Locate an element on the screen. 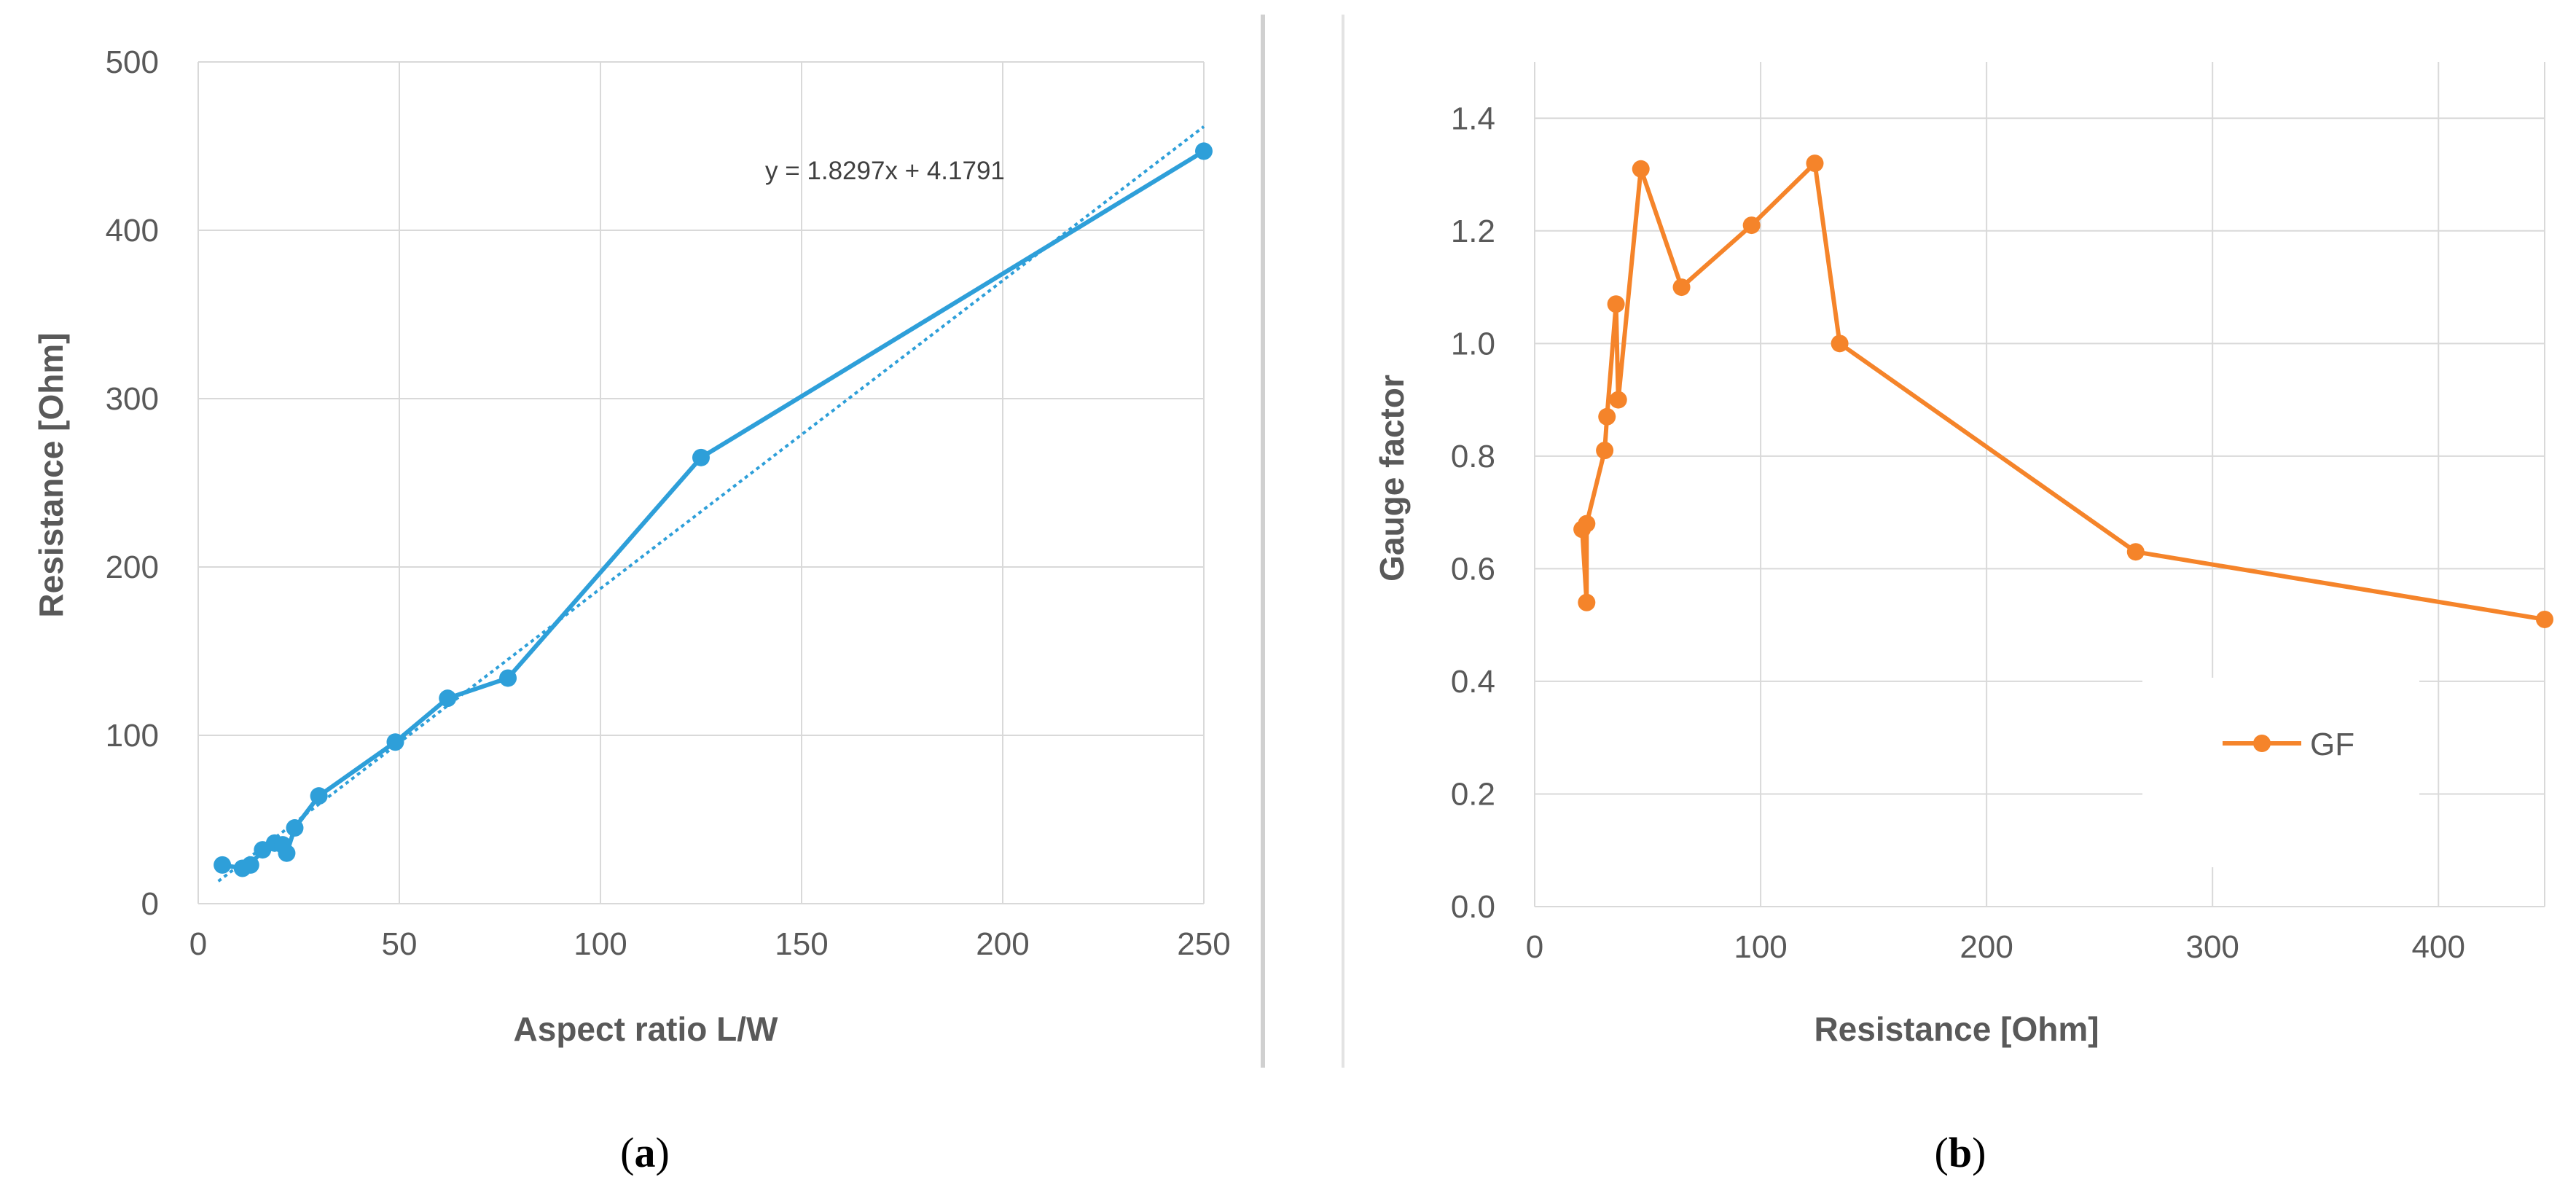  y-tick-label: 1.2 is located at coordinates (1473, 231).